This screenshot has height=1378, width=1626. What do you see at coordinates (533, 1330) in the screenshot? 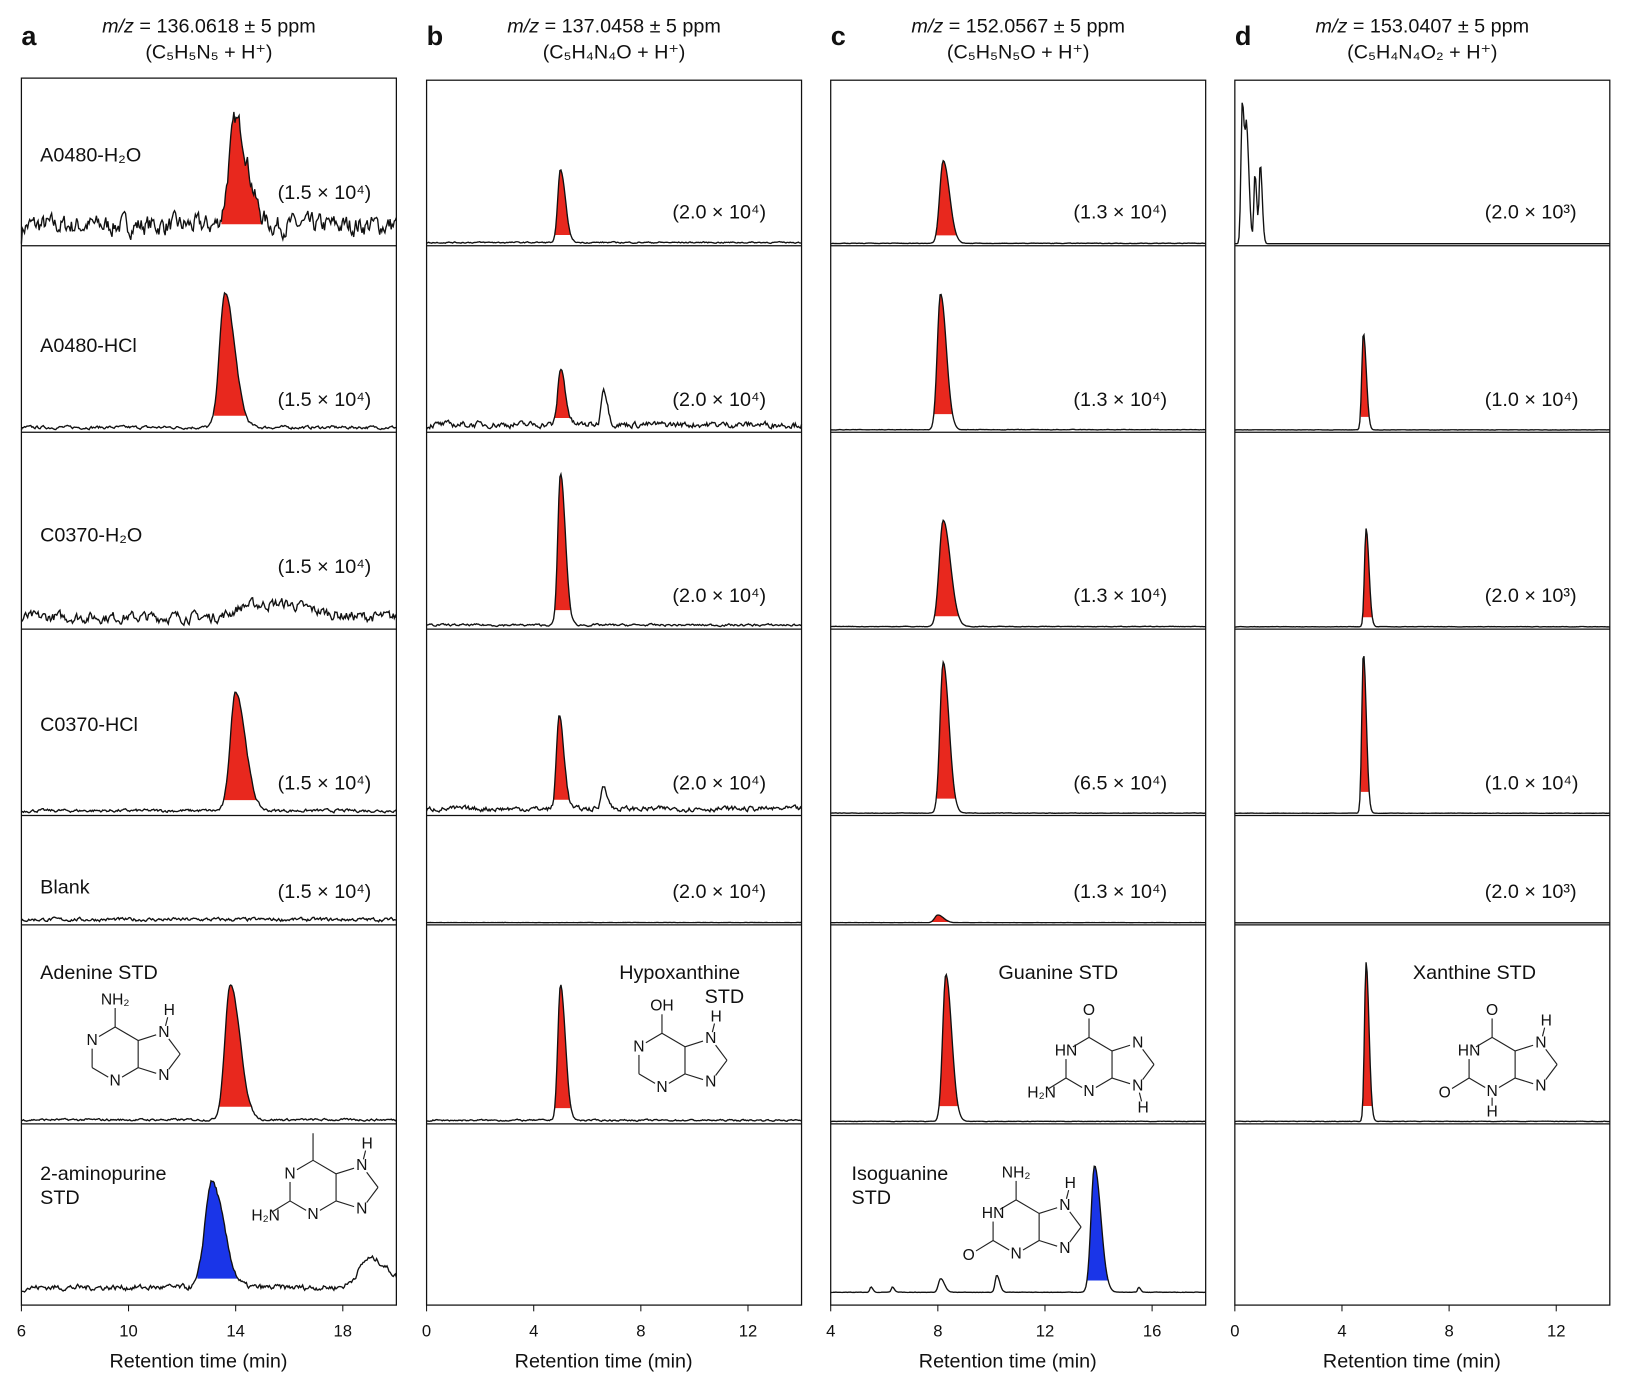
I see `x-tick-label: 4` at bounding box center [533, 1330].